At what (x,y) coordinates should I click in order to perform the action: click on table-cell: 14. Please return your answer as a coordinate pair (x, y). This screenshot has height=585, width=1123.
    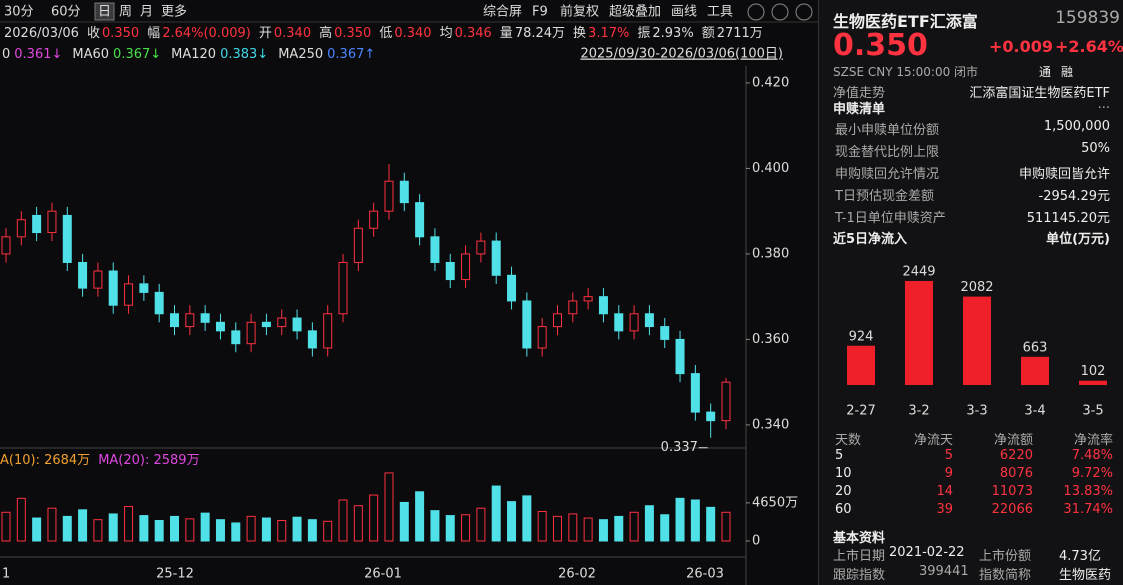
    Looking at the image, I should click on (944, 491).